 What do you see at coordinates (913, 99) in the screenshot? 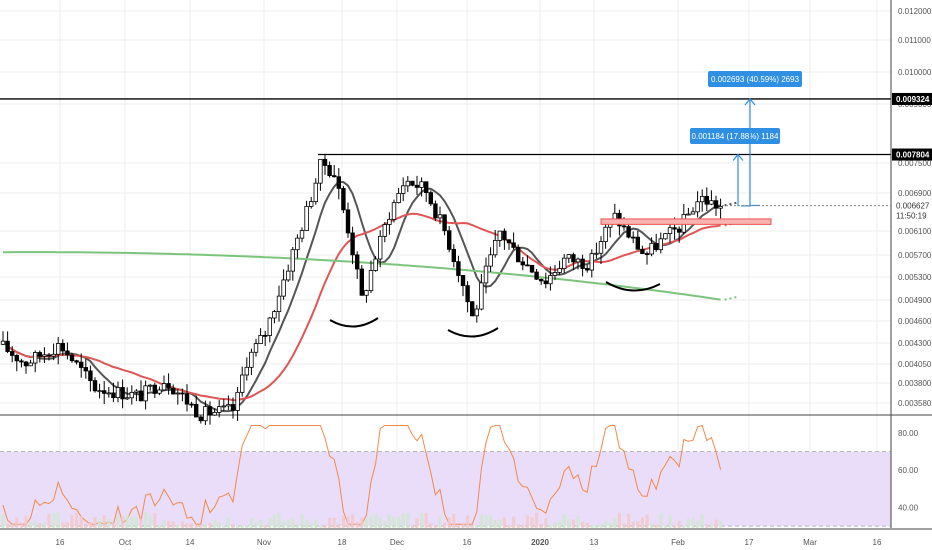
I see `resistance-2-tag-label: 0.009324` at bounding box center [913, 99].